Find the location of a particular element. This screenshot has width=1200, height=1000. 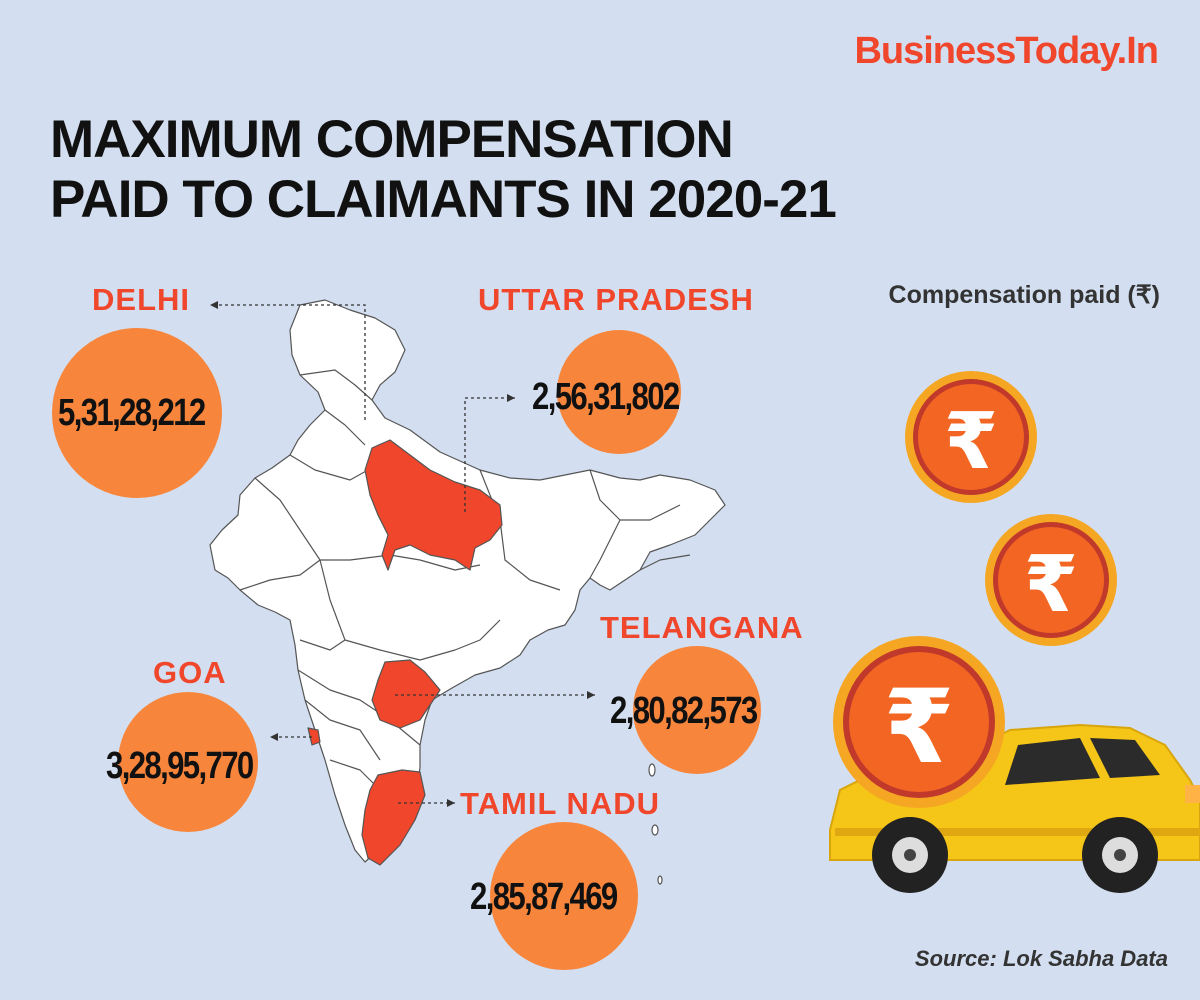

label-delhi: DELHI is located at coordinates (141, 299).